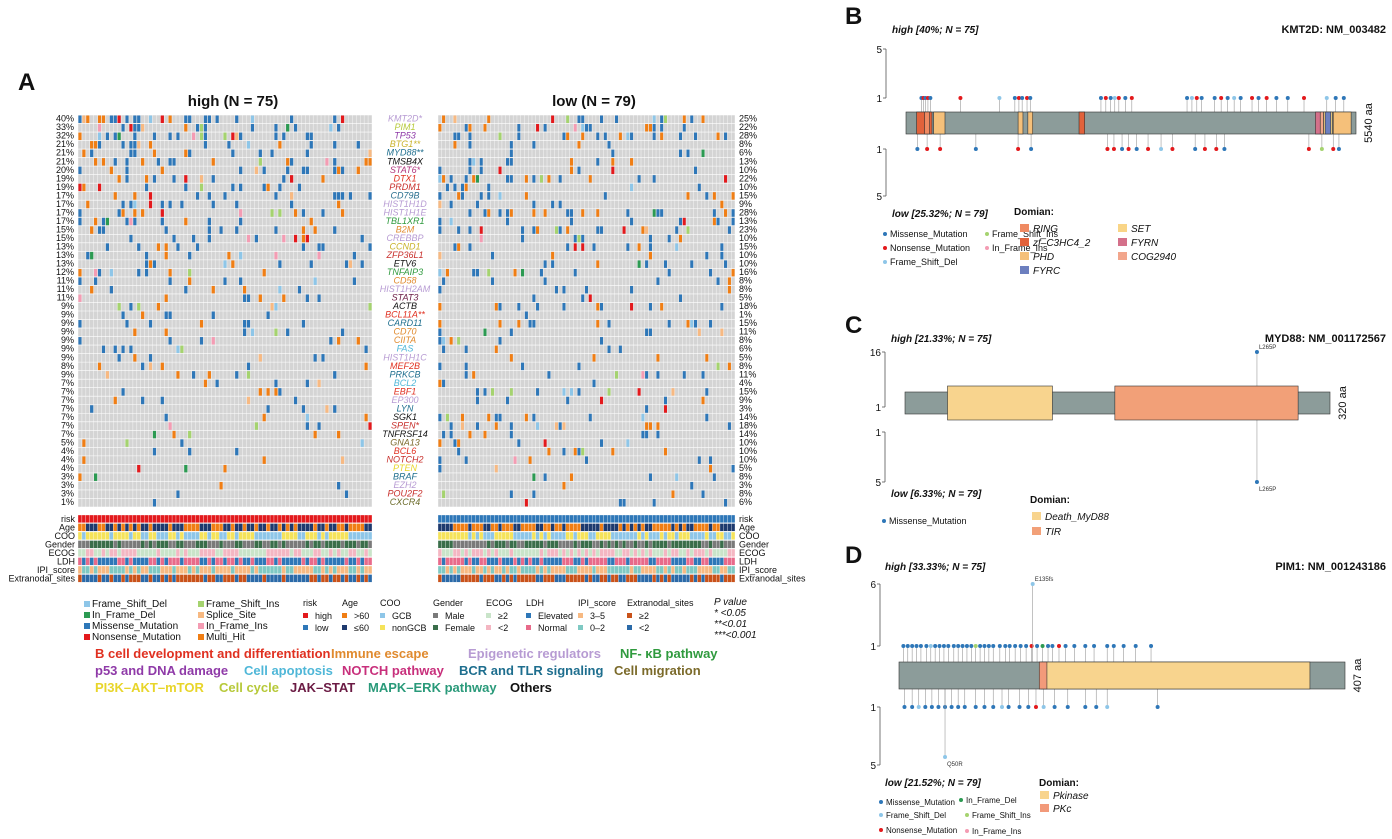 This screenshot has height=839, width=1392. What do you see at coordinates (26, 82) in the screenshot?
I see `panel-label-a: A` at bounding box center [26, 82].